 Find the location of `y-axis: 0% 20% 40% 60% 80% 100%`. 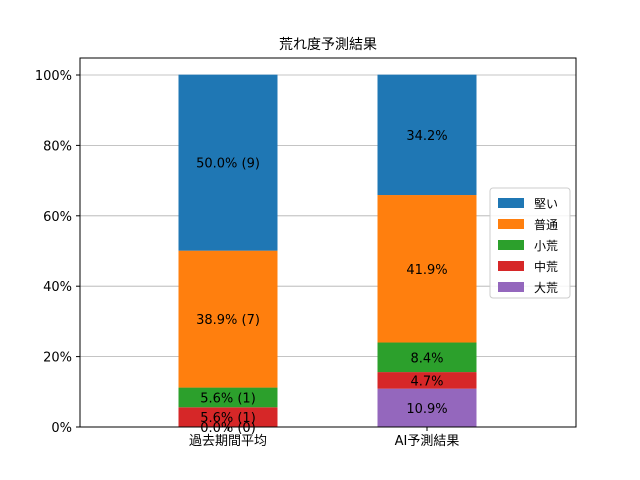

y-axis: 0% 20% 40% 60% 80% 100% is located at coordinates (57, 252).